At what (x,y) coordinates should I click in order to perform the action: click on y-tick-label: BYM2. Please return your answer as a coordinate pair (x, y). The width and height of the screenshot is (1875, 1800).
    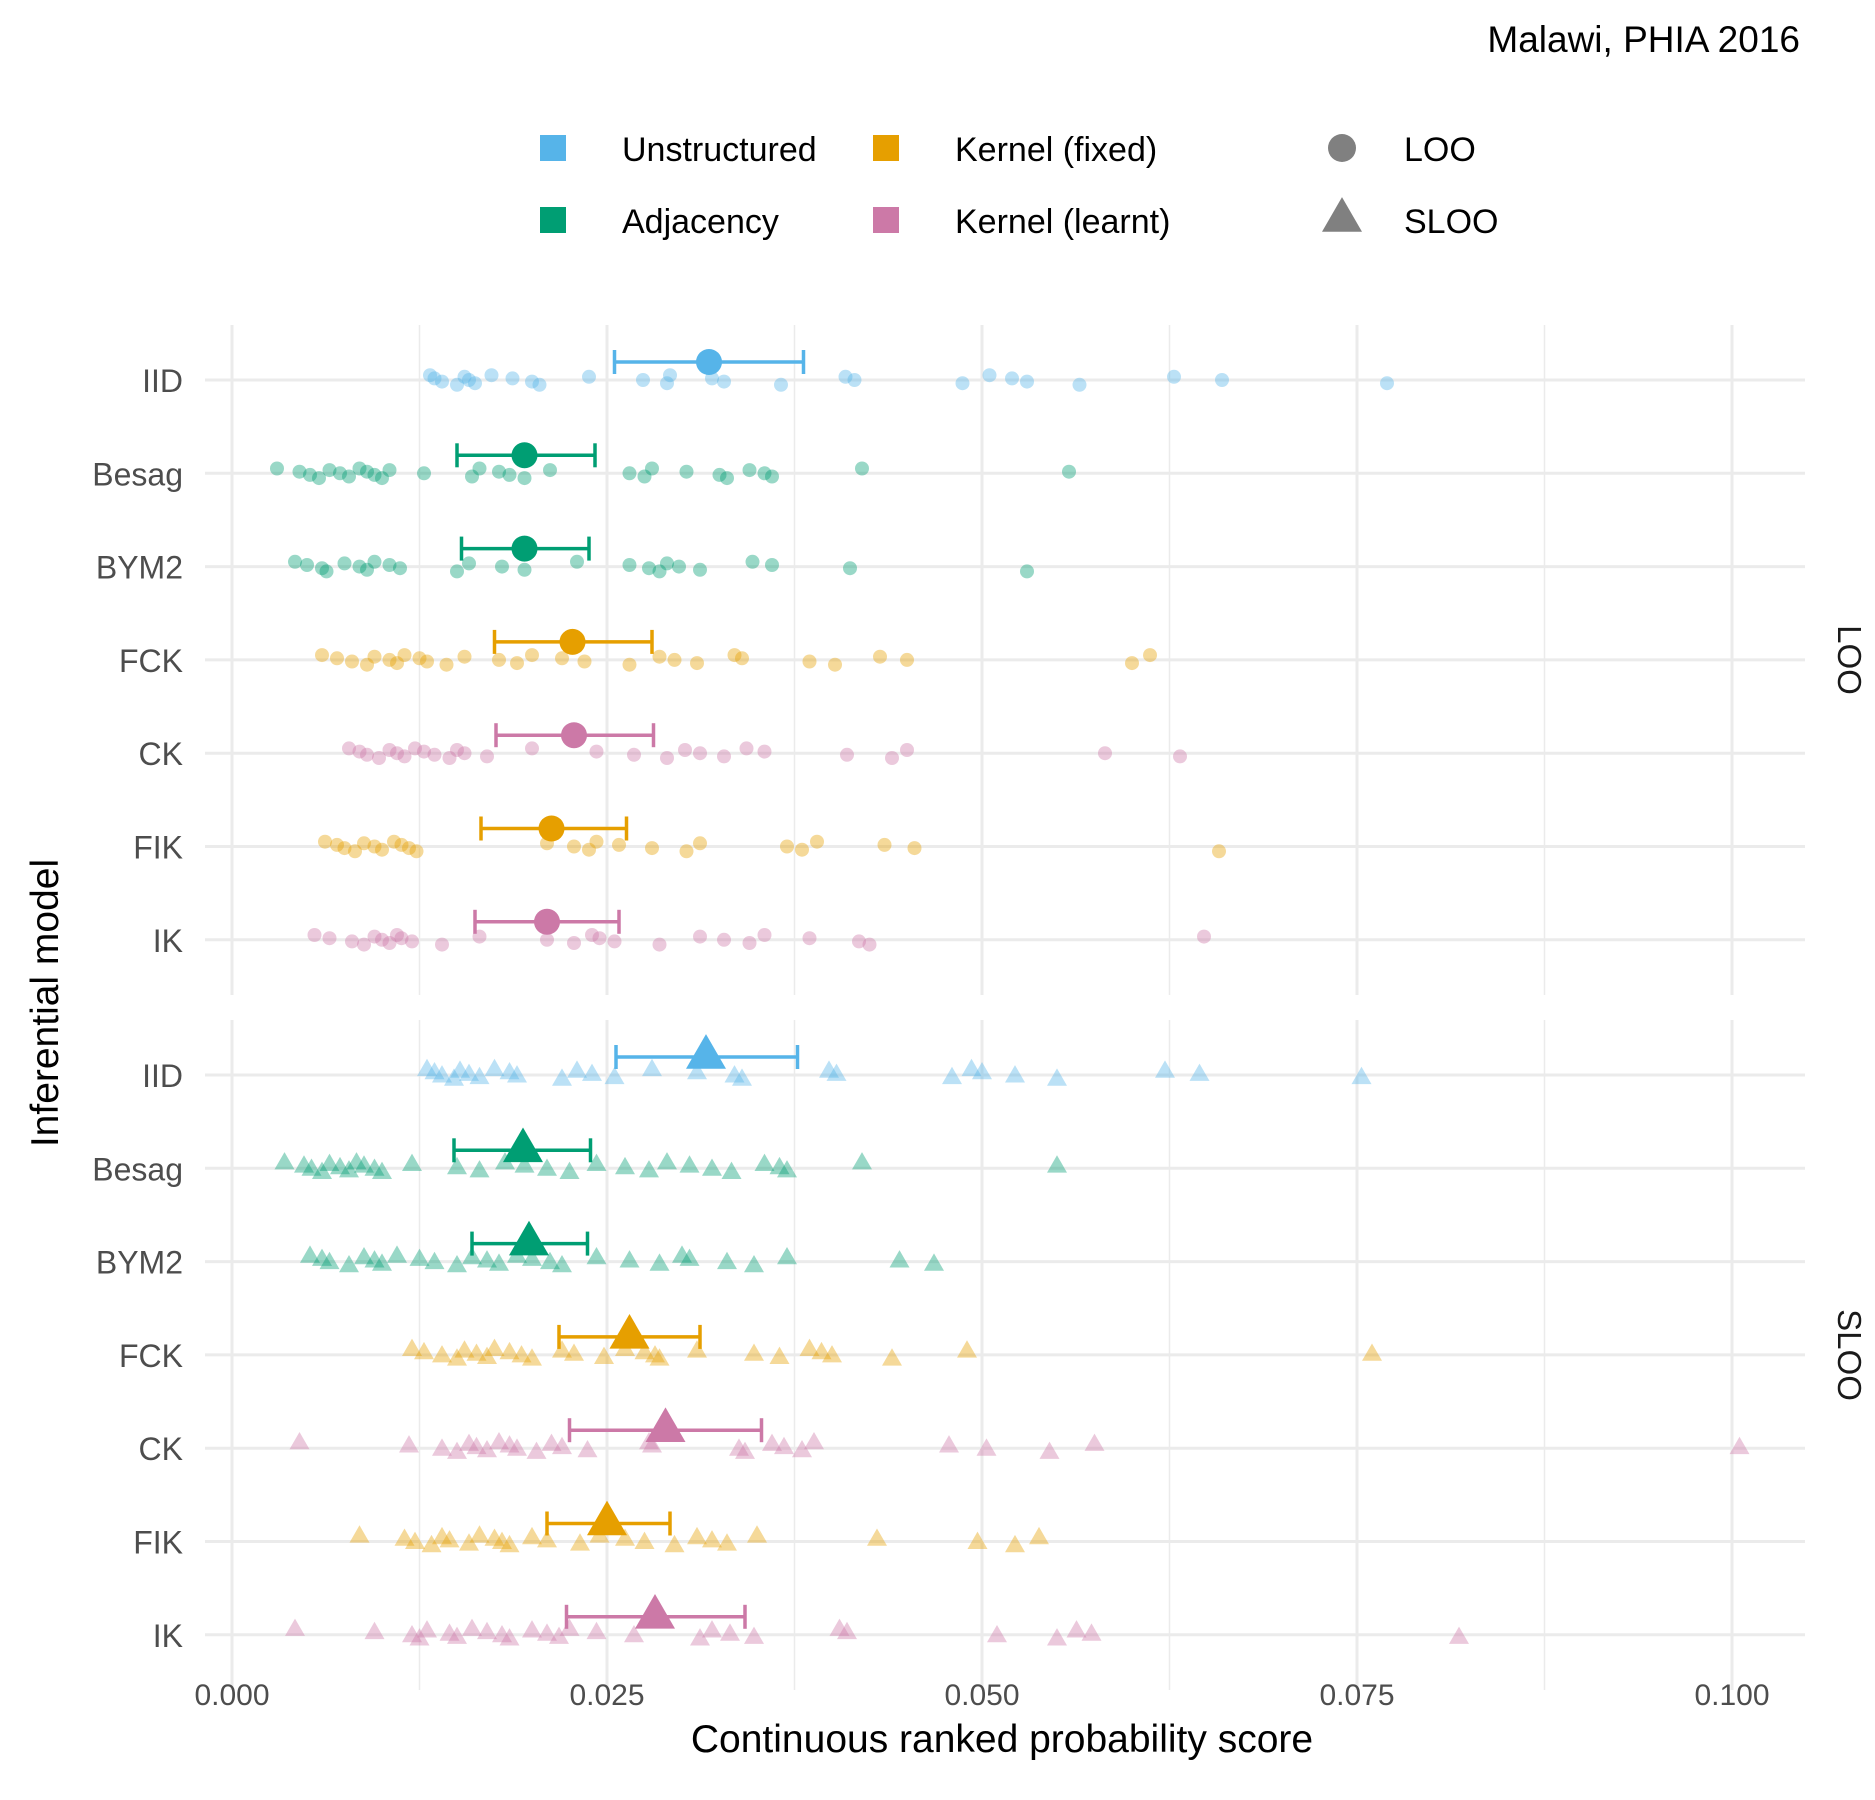
    Looking at the image, I should click on (139, 568).